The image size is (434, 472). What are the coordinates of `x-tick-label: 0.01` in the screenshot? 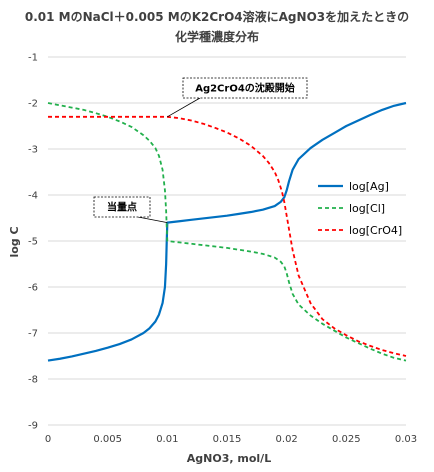 It's located at (167, 439).